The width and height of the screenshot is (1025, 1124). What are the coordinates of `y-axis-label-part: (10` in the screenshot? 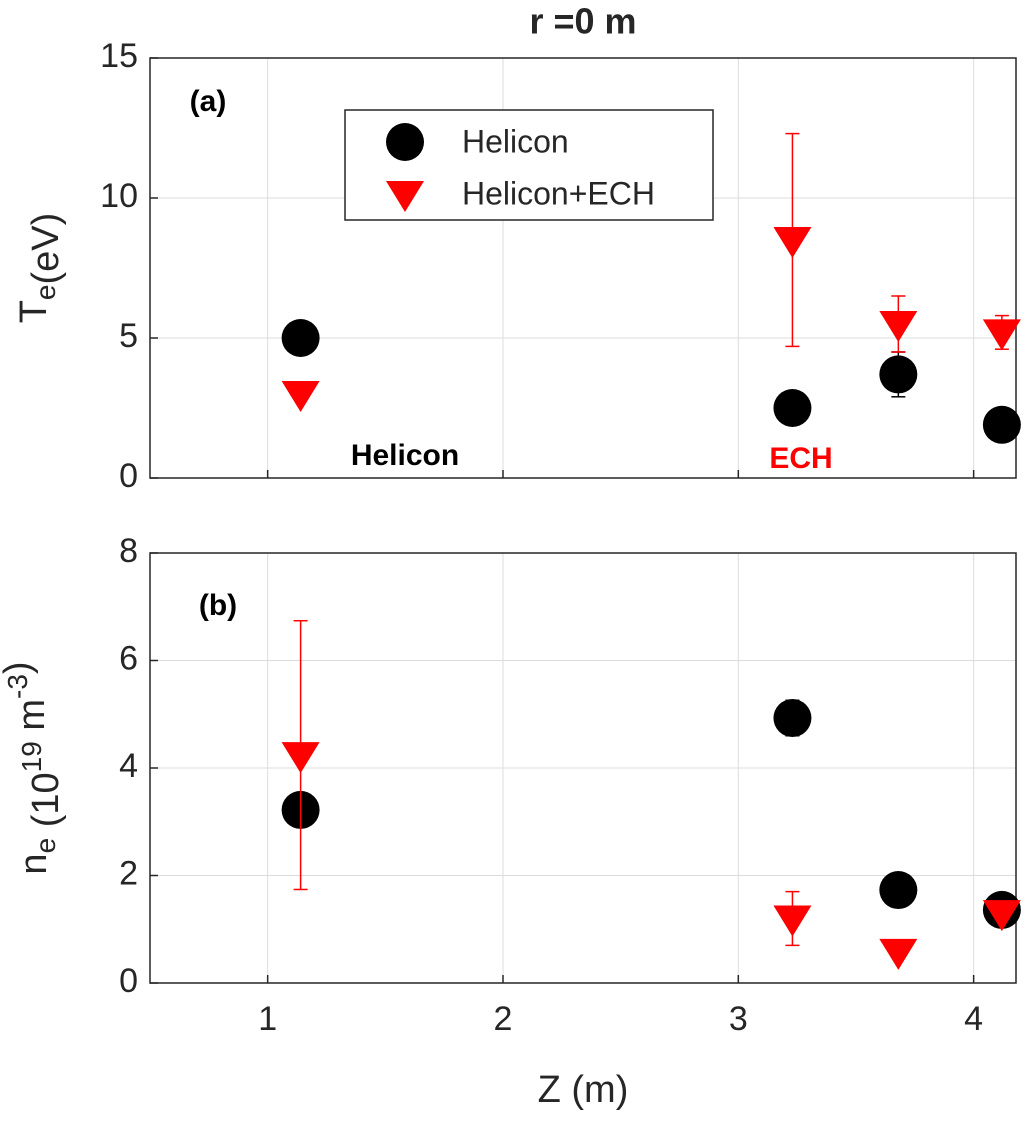 It's located at (46, 804).